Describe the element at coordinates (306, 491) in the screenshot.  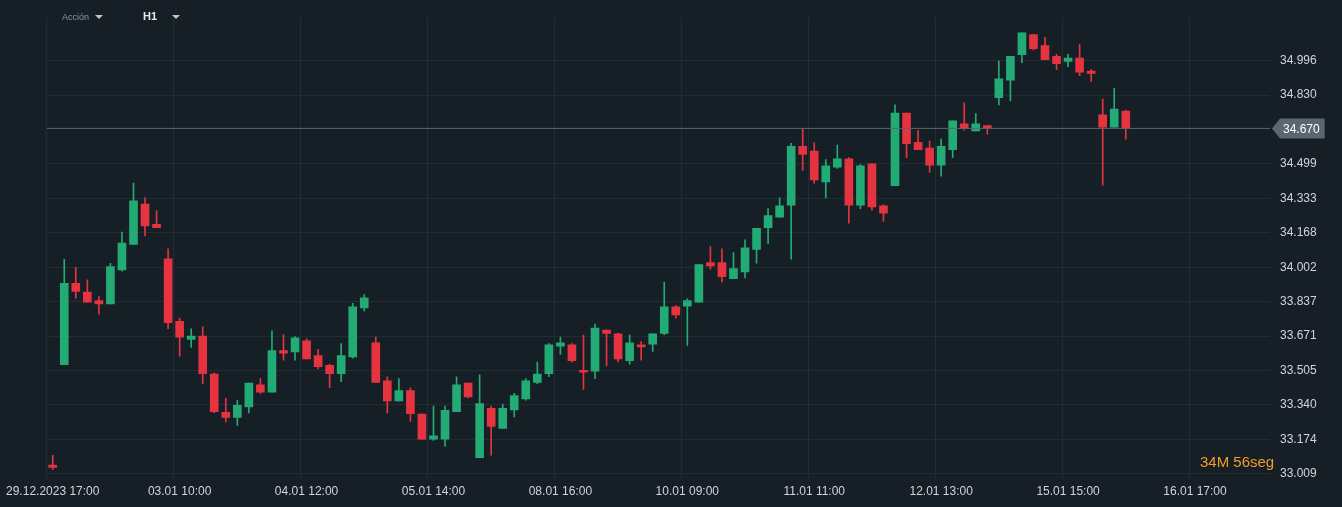
I see `x-tick-label: 04.01 12:00` at that location.